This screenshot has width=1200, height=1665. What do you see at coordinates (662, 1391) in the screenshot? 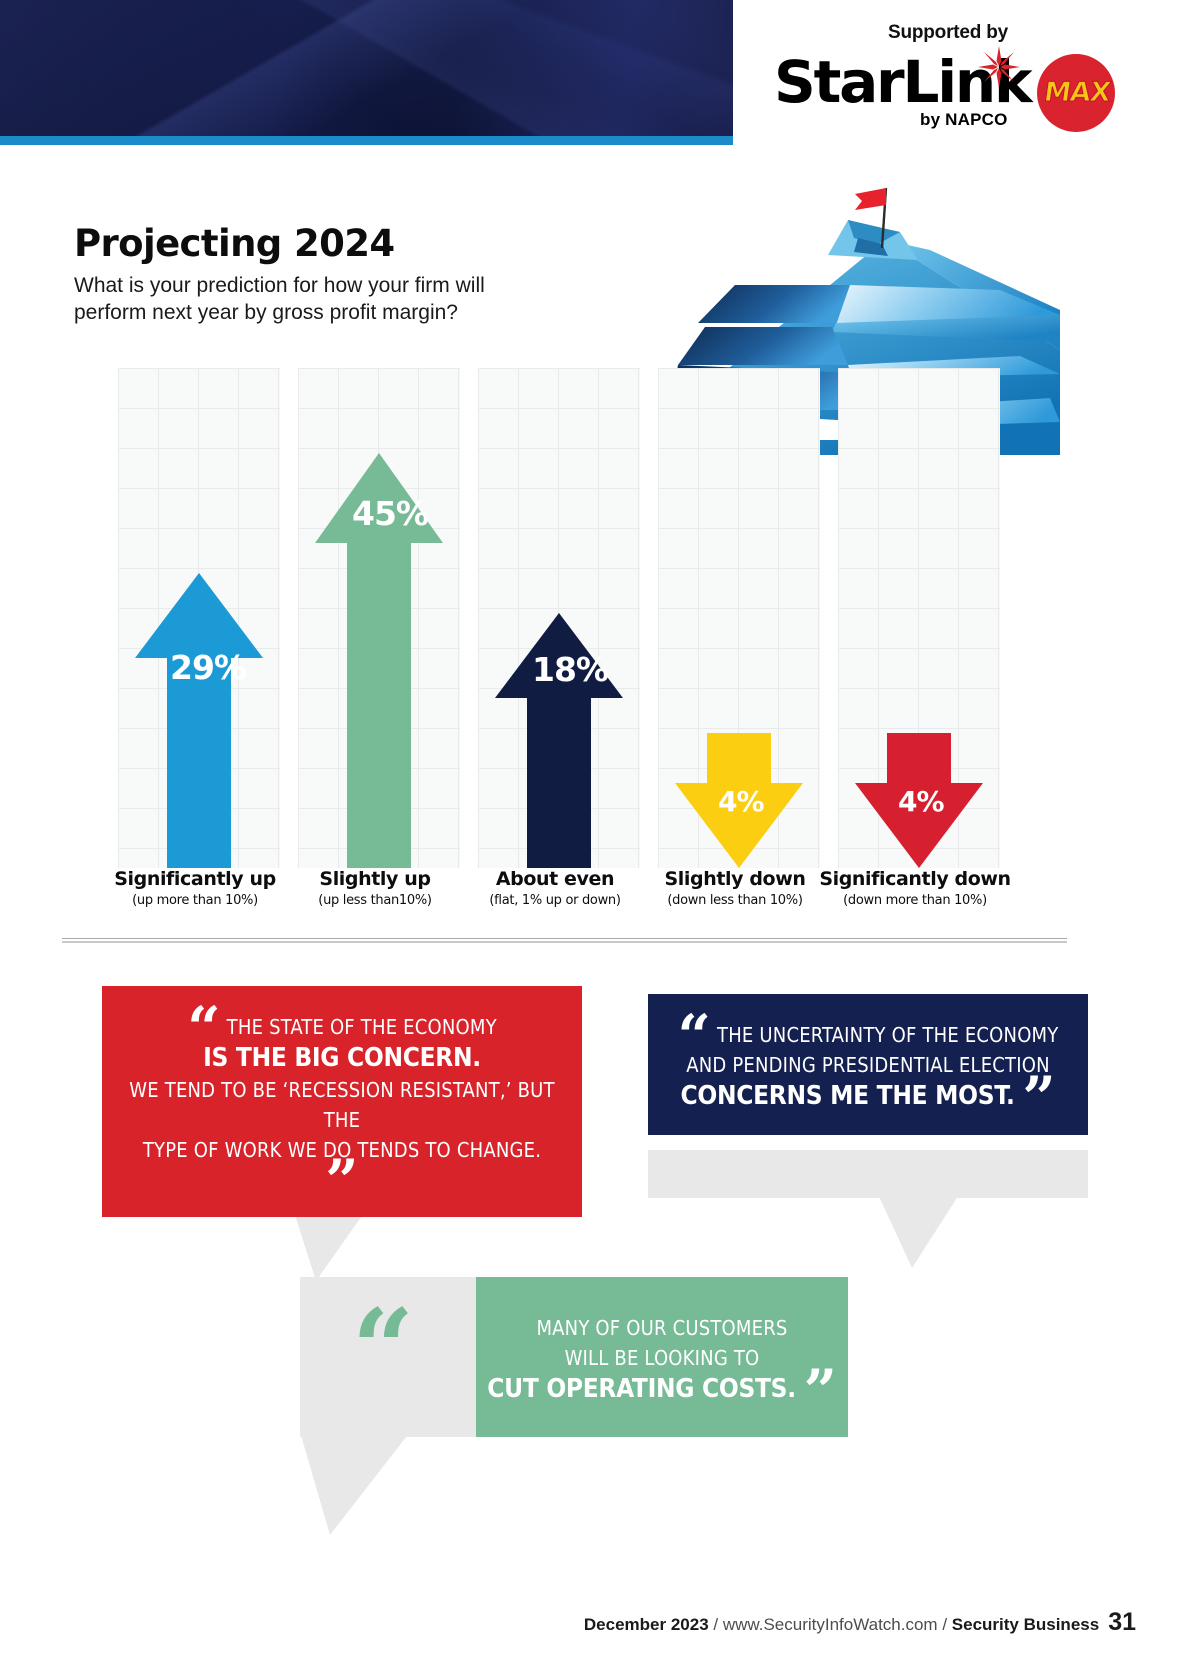
I see `quote-green-line-3: CUT OPERATING COSTS. ”` at bounding box center [662, 1391].